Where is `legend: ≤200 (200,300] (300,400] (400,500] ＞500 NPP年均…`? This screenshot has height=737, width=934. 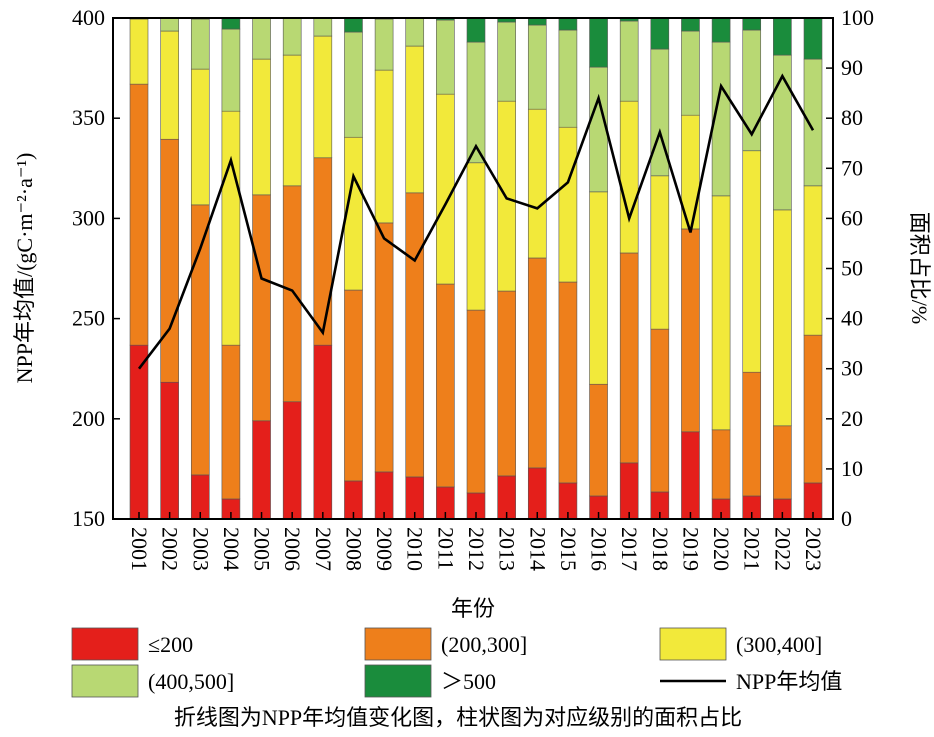 legend: ≤200 (200,300] (300,400] (400,500] ＞500 NPP年均… is located at coordinates (456, 662).